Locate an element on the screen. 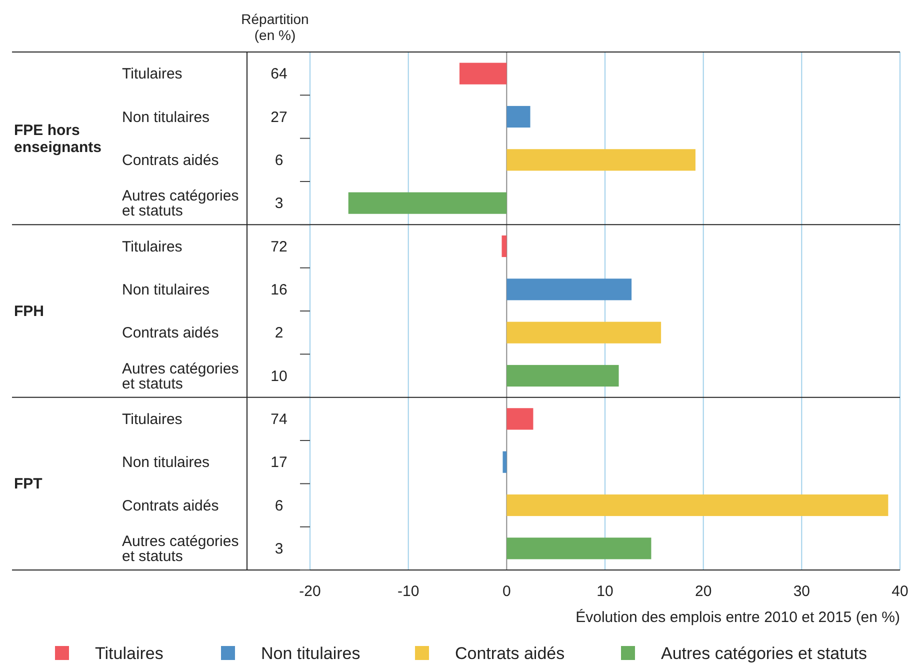  text: 74 is located at coordinates (279, 419).